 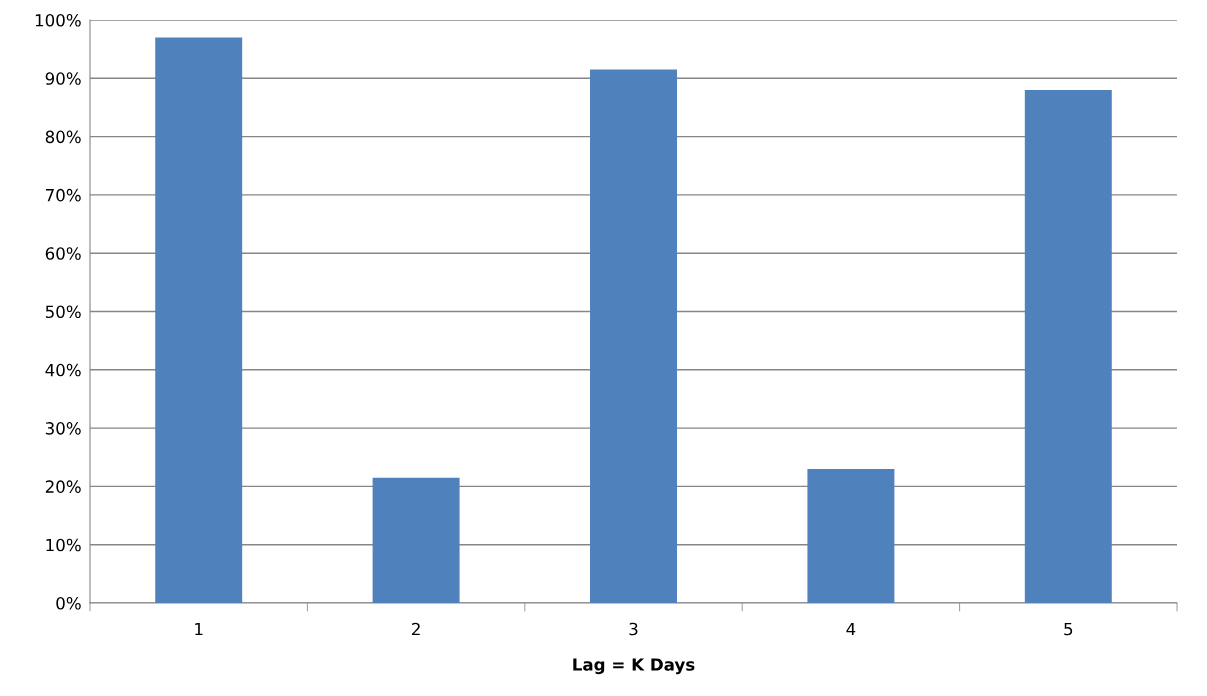 What do you see at coordinates (63, 428) in the screenshot?
I see `y-tick-label: 30%` at bounding box center [63, 428].